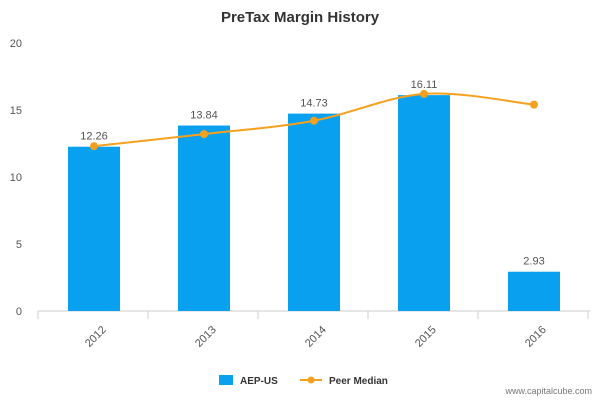  What do you see at coordinates (424, 85) in the screenshot?
I see `bar-value-label: 16.11` at bounding box center [424, 85].